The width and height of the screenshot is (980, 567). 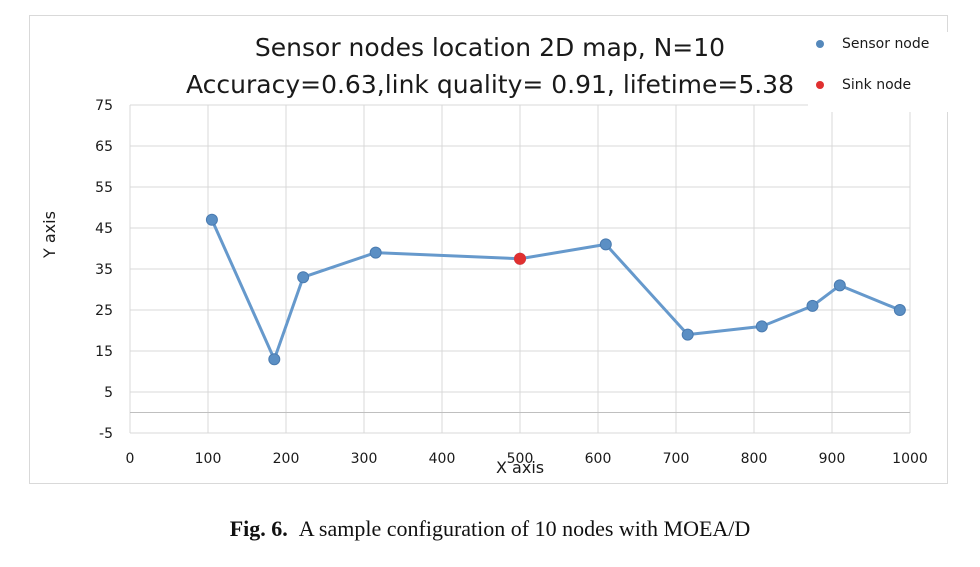 I want to click on y-tick-label: 65, so click(x=104, y=147).